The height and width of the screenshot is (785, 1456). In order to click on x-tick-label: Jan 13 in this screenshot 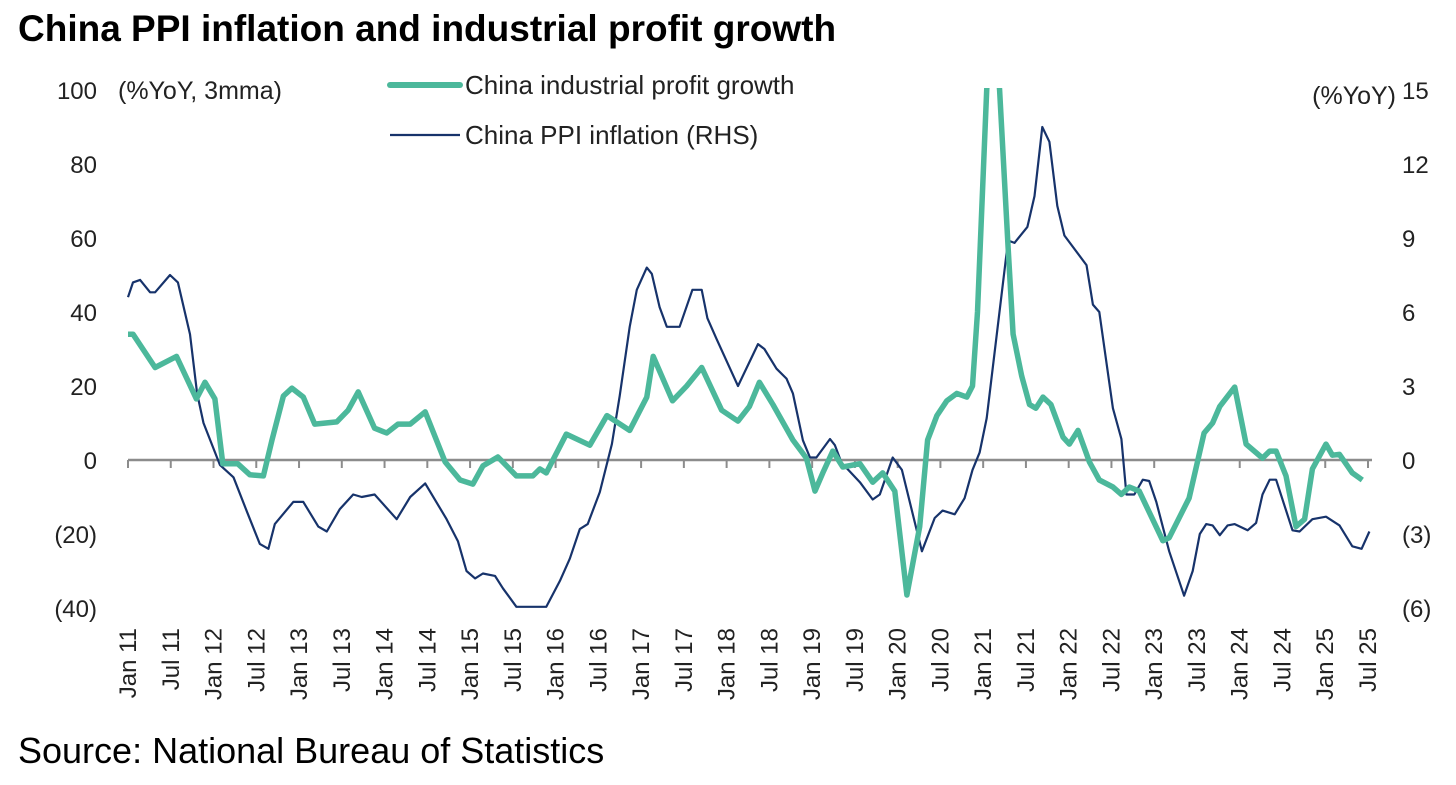, I will do `click(299, 664)`.